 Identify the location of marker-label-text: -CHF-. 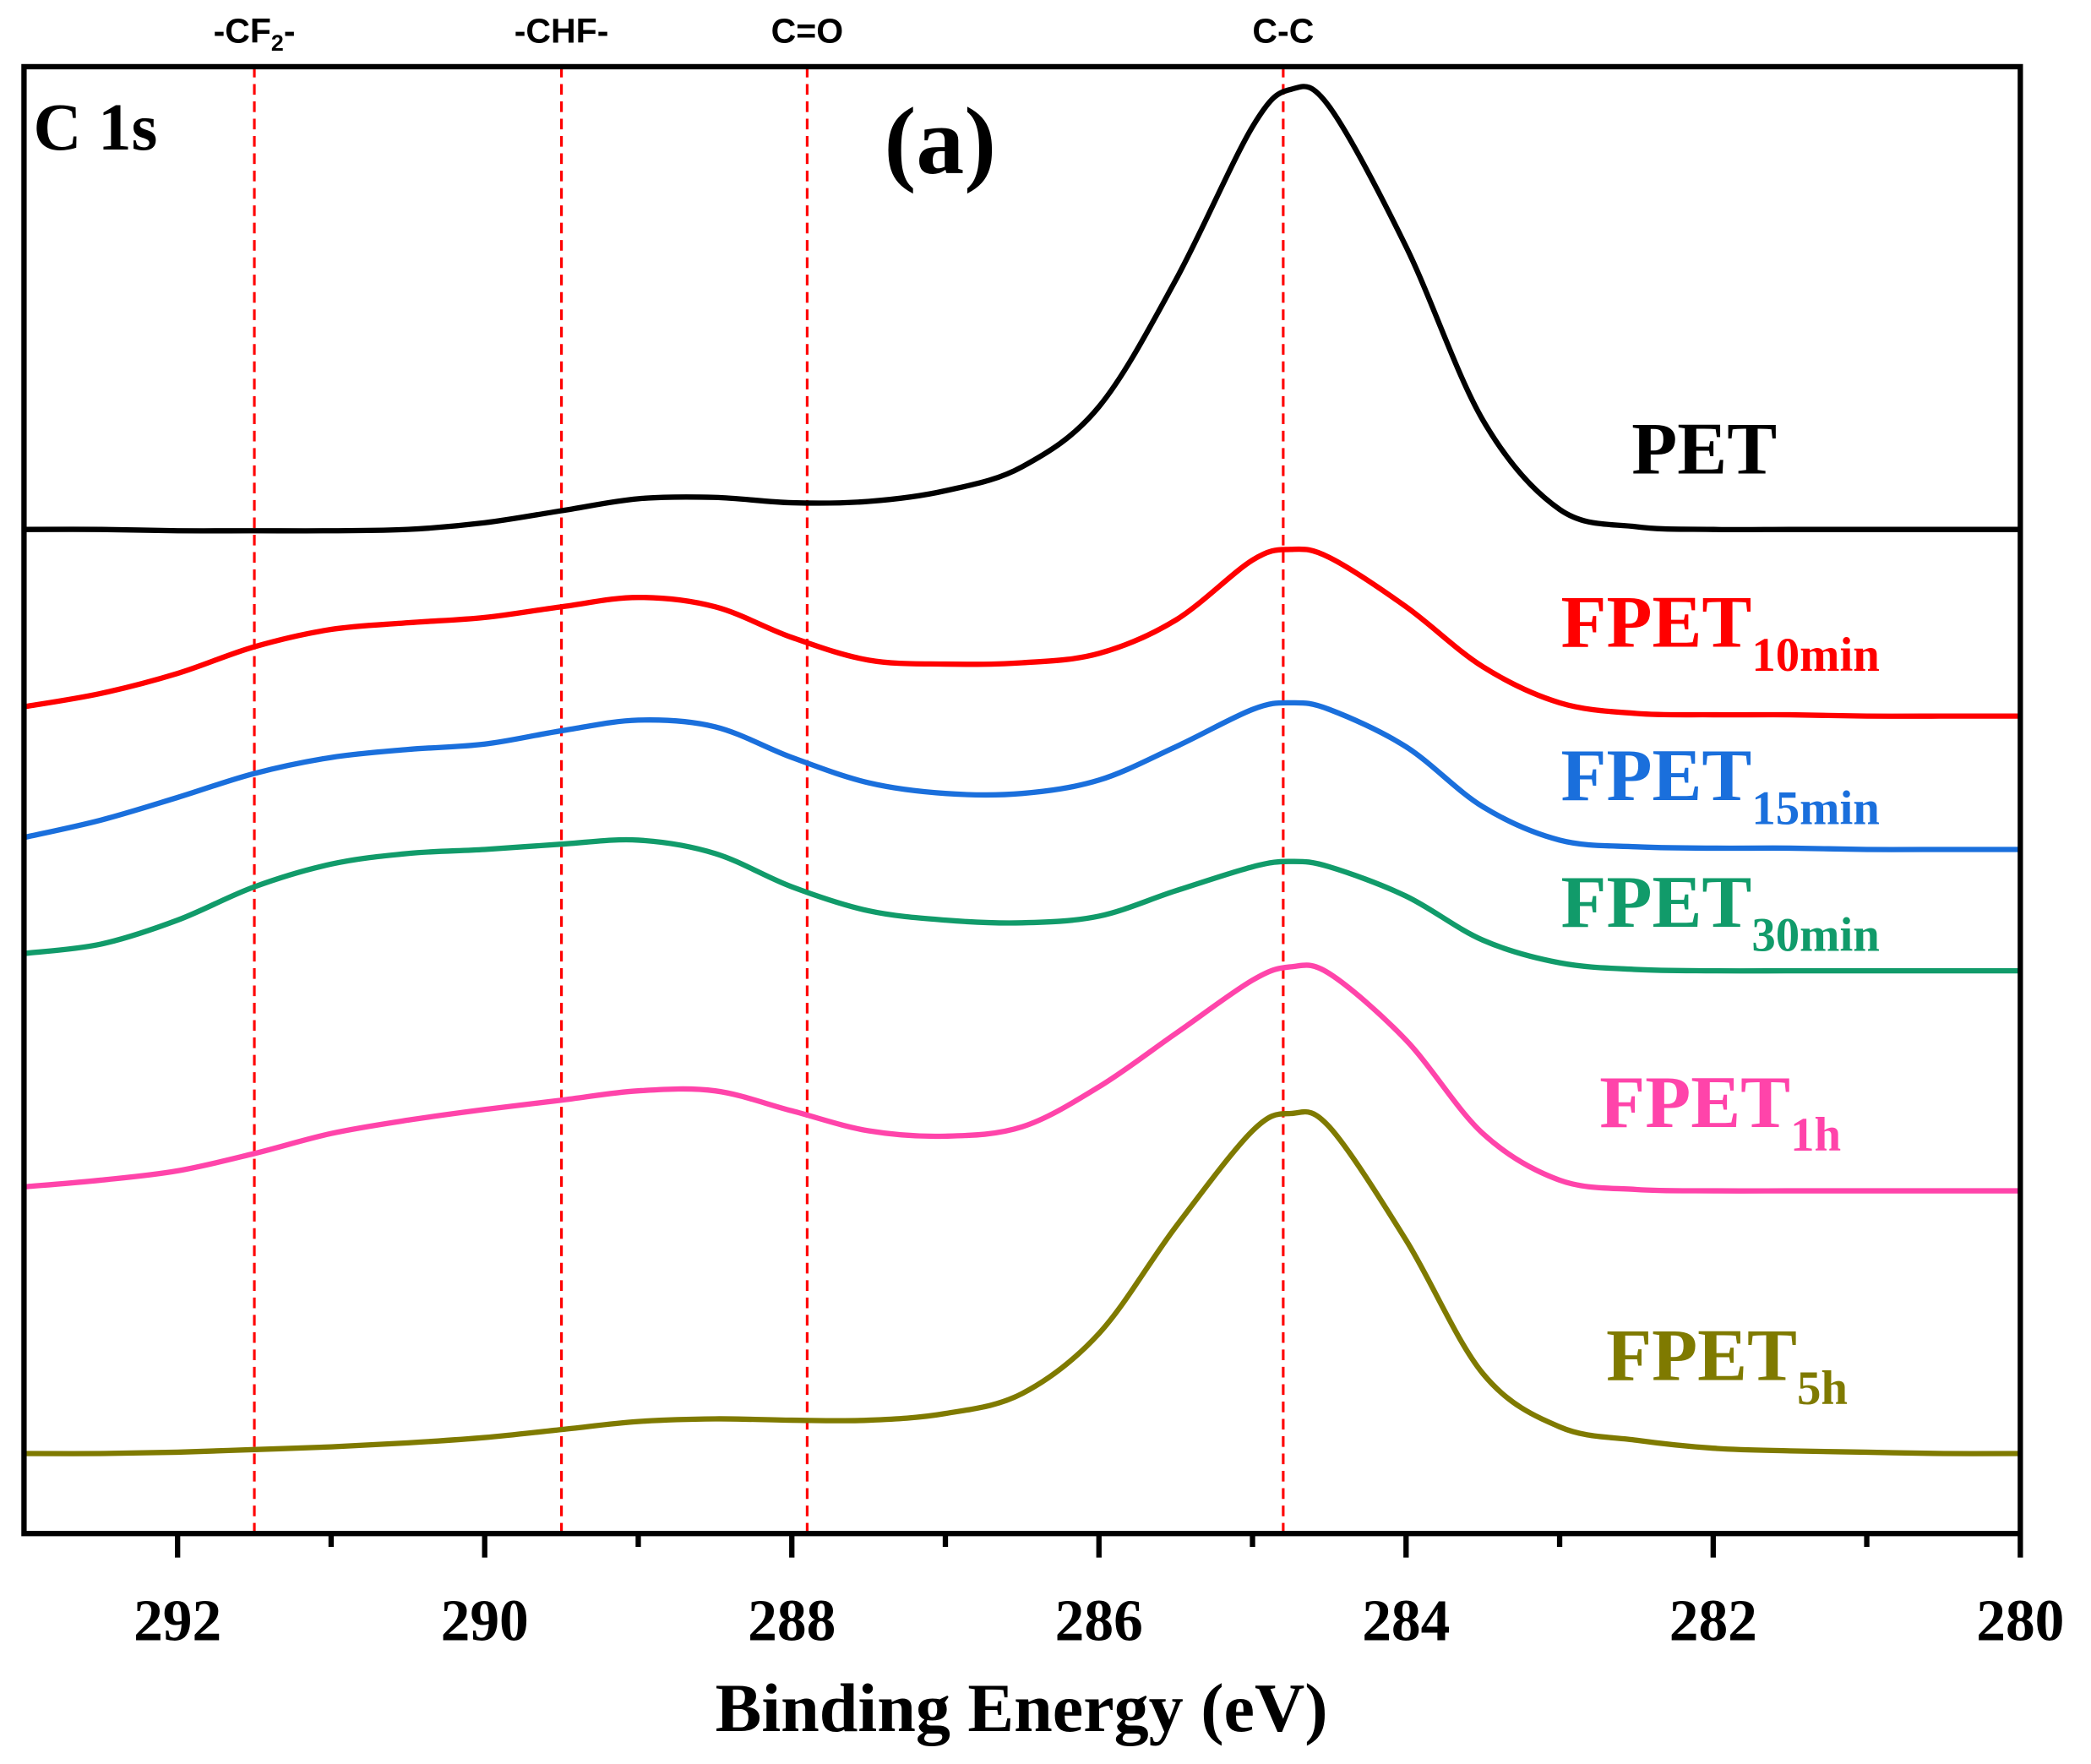
(562, 31).